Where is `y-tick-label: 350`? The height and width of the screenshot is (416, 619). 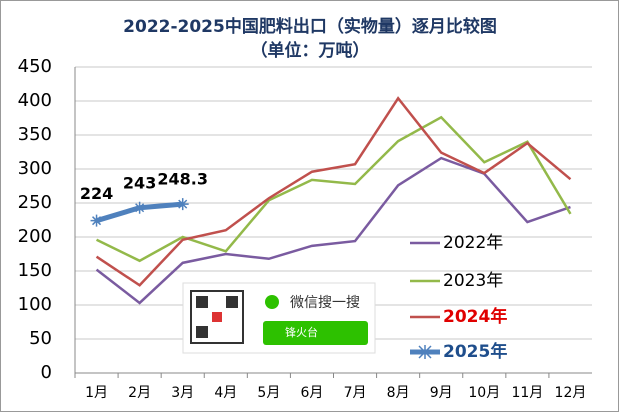 y-tick-label: 350 is located at coordinates (35, 134).